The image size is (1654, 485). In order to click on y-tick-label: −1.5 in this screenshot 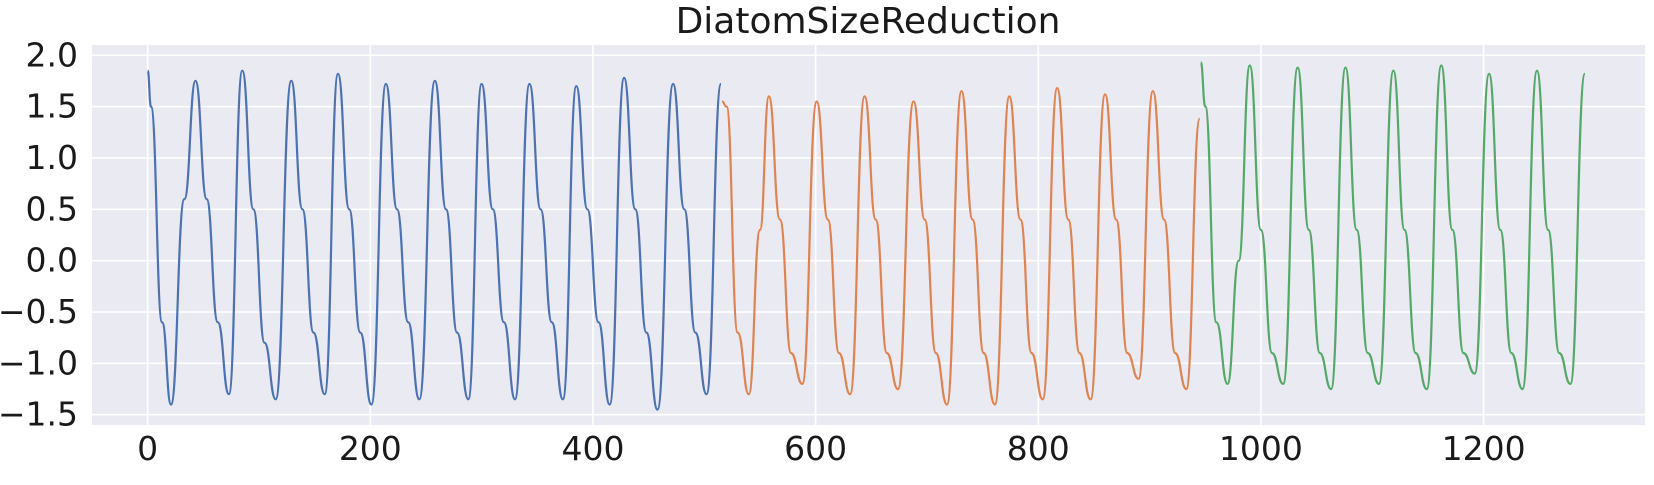, I will do `click(39, 414)`.